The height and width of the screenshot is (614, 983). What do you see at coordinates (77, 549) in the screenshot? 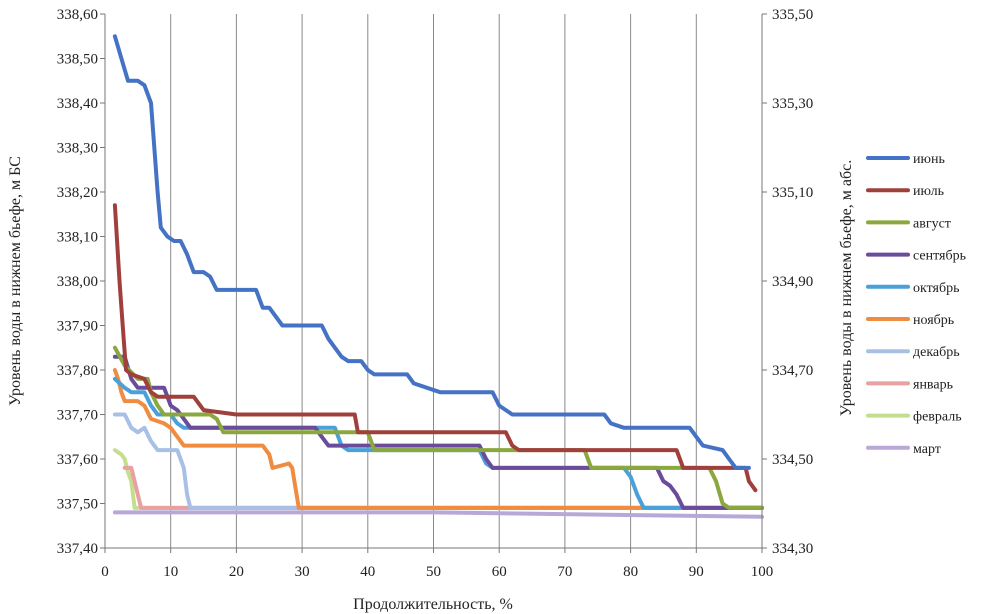
I see `left-y-tick-label: 337,40` at bounding box center [77, 549].